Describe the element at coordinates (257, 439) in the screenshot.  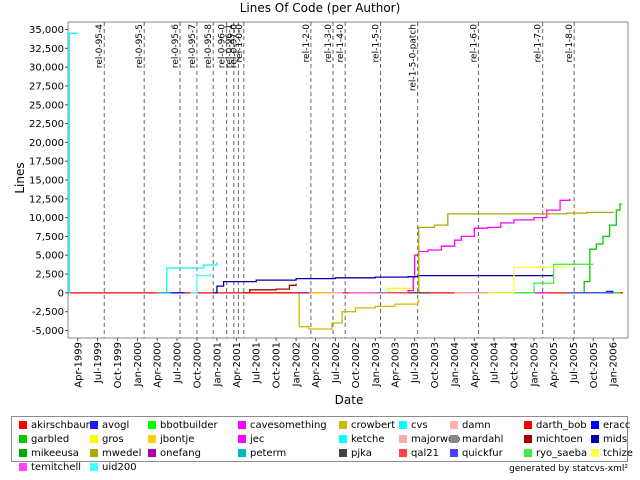
I see `legend-label: jec` at that location.